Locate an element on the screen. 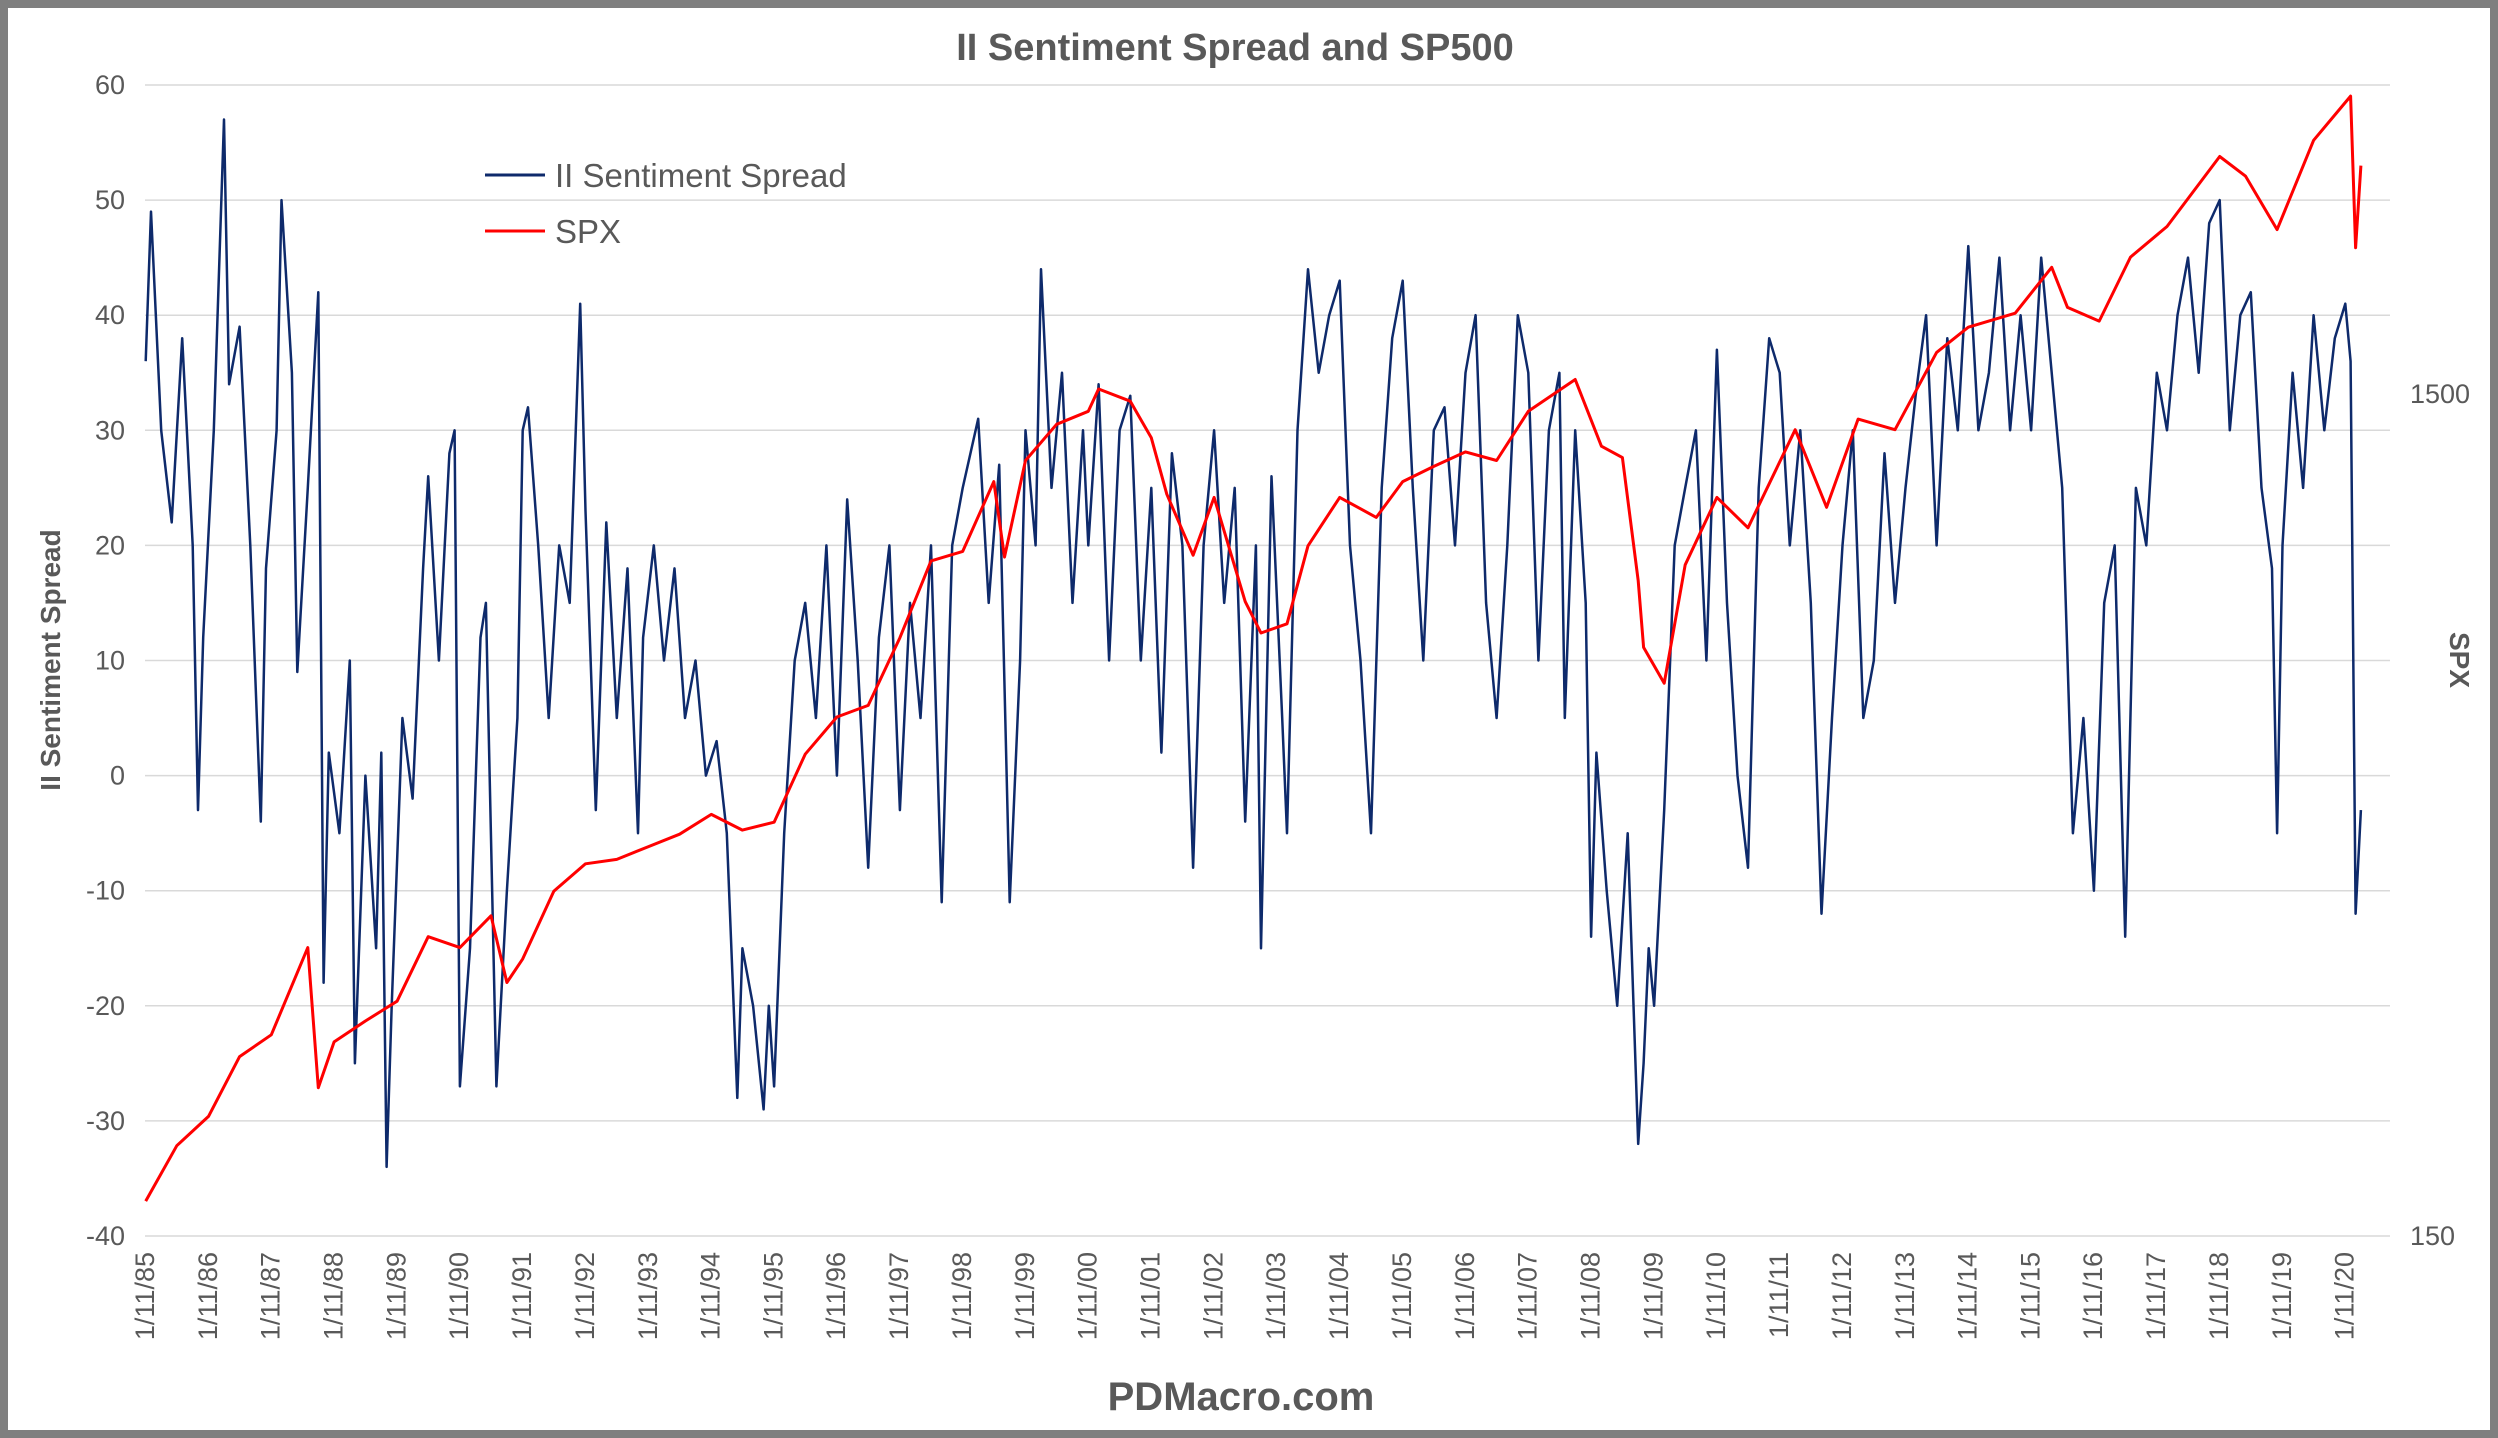 The height and width of the screenshot is (1438, 2498). y-tick-label: 40 is located at coordinates (110, 315).